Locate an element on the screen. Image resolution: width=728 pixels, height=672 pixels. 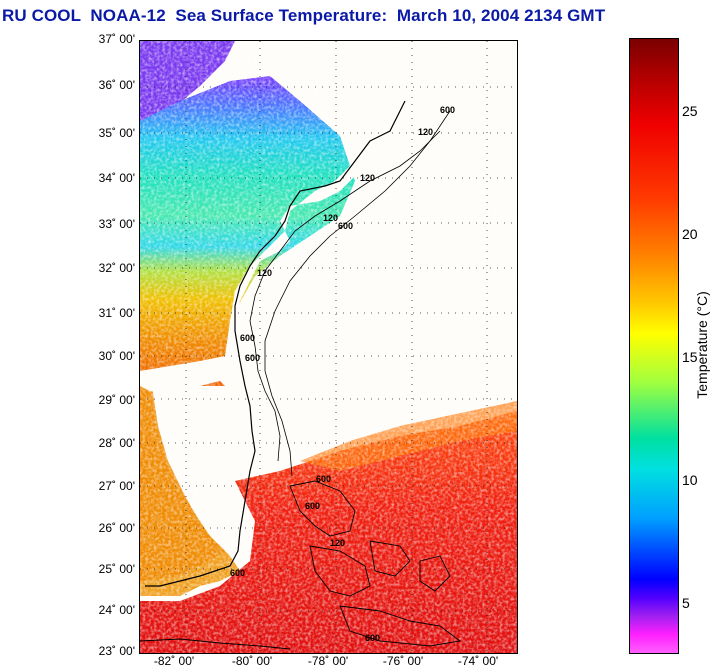
lon-label: -80˚ 00' is located at coordinates (252, 661).